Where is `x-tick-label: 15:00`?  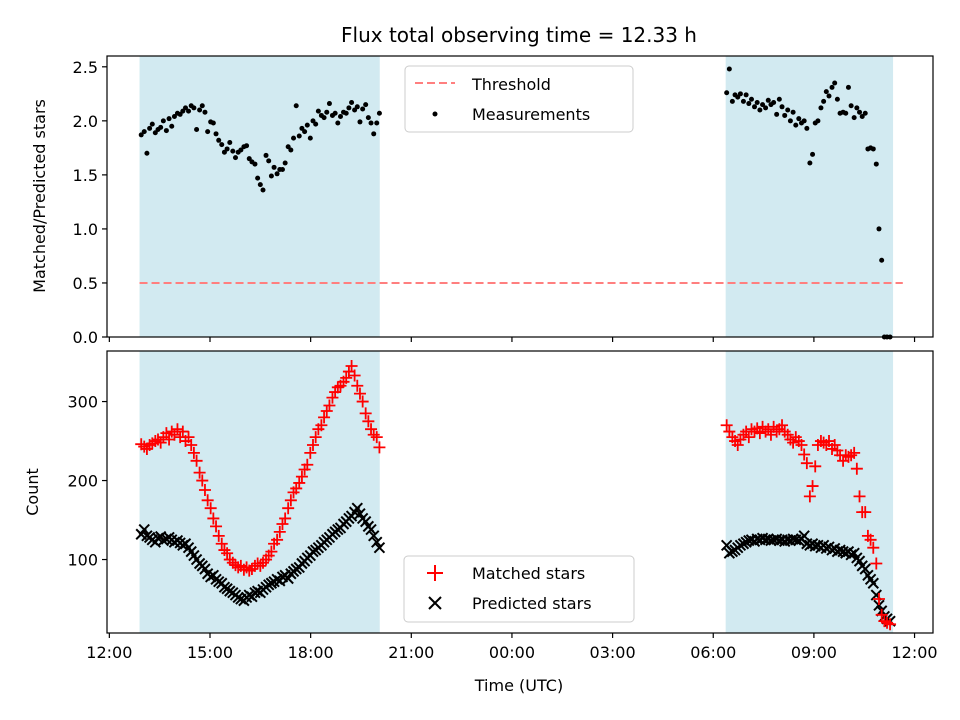
x-tick-label: 15:00 is located at coordinates (210, 652).